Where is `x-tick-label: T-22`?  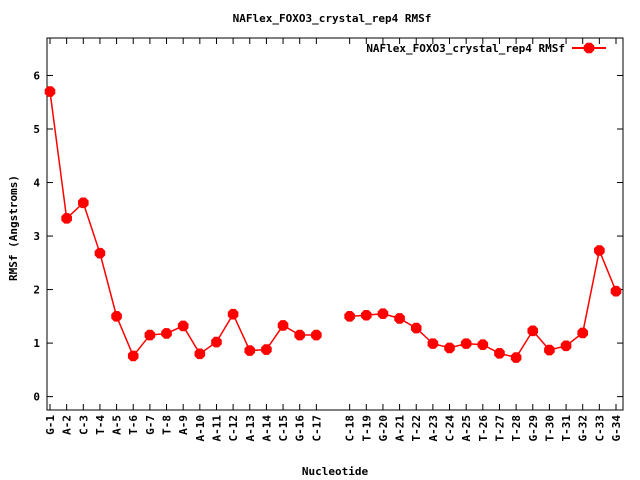 x-tick-label: T-22 is located at coordinates (416, 428).